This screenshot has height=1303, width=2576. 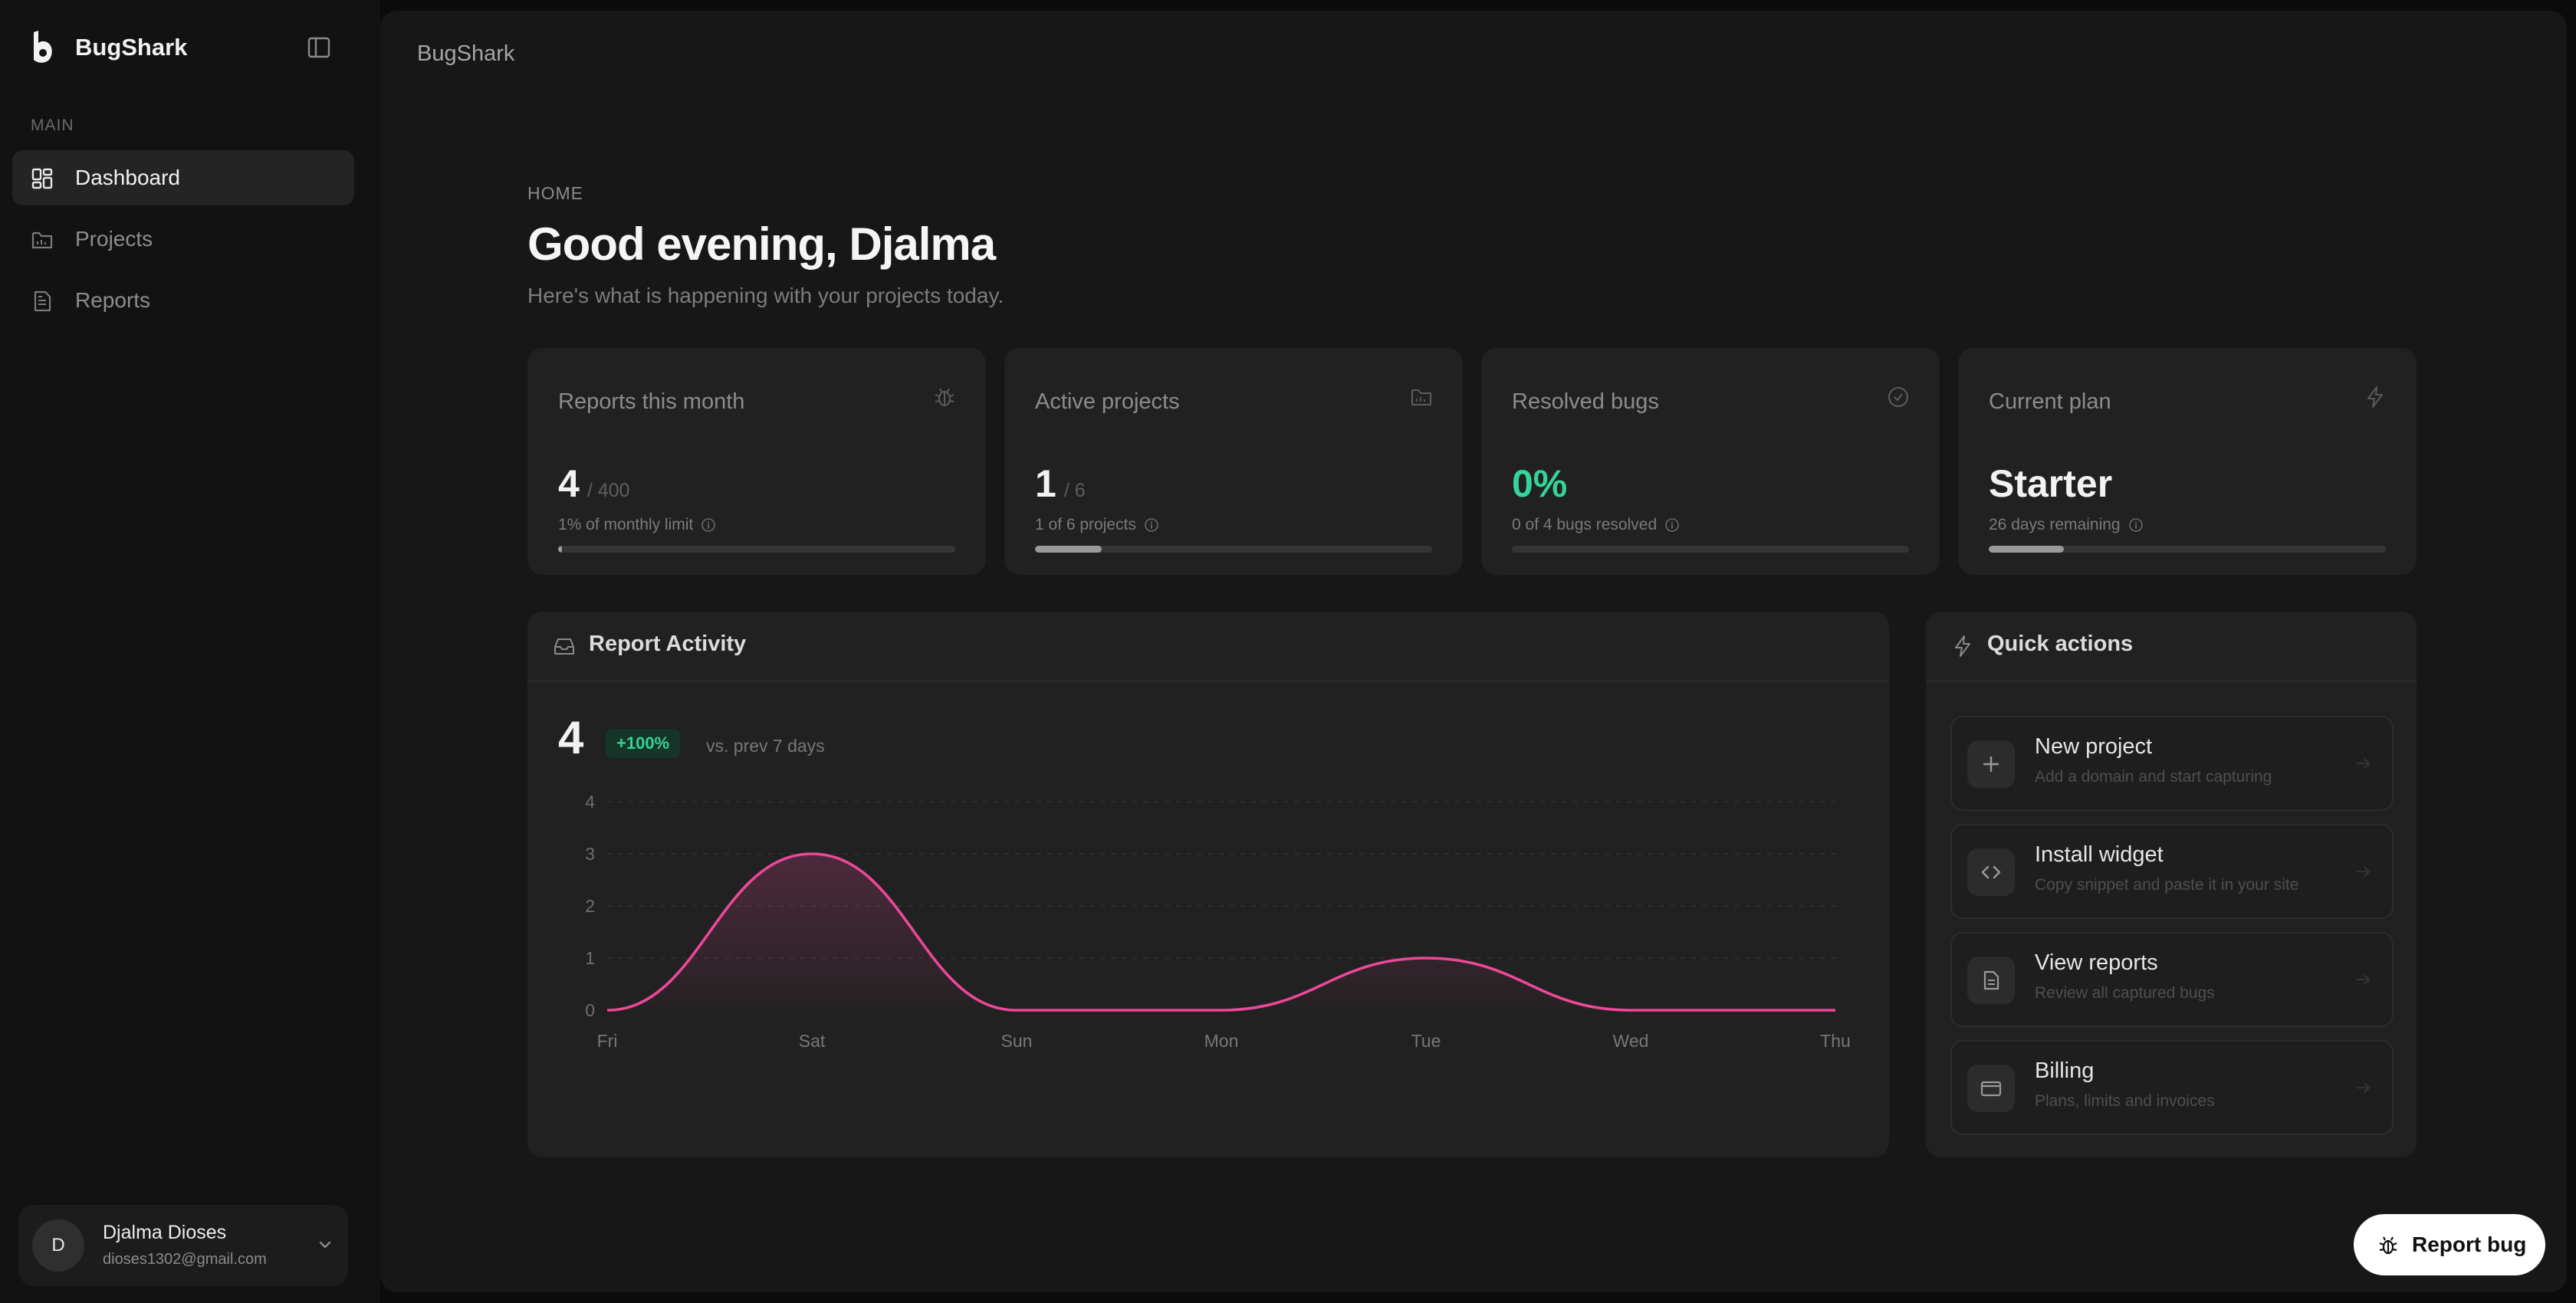 I want to click on report-bug-button: Report bug, so click(x=2449, y=1244).